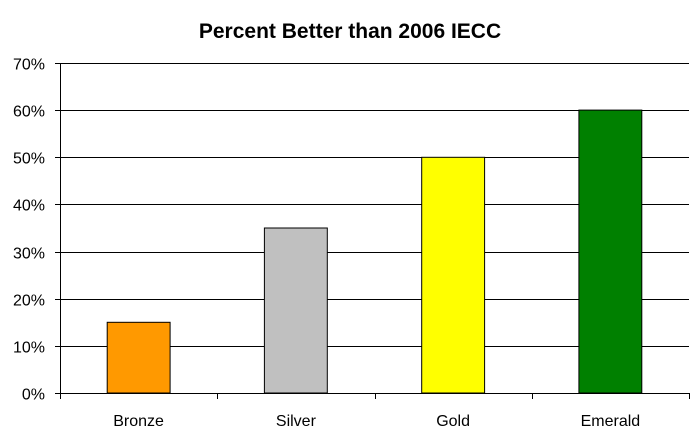 This screenshot has width=700, height=441. What do you see at coordinates (453, 275) in the screenshot?
I see `bar-gold` at bounding box center [453, 275].